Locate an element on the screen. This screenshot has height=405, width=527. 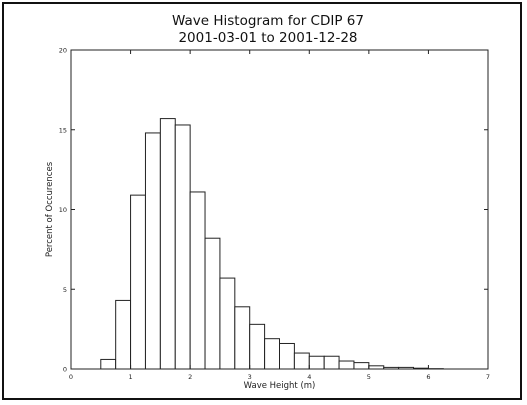
x-tick-label: 3 is located at coordinates (250, 377).